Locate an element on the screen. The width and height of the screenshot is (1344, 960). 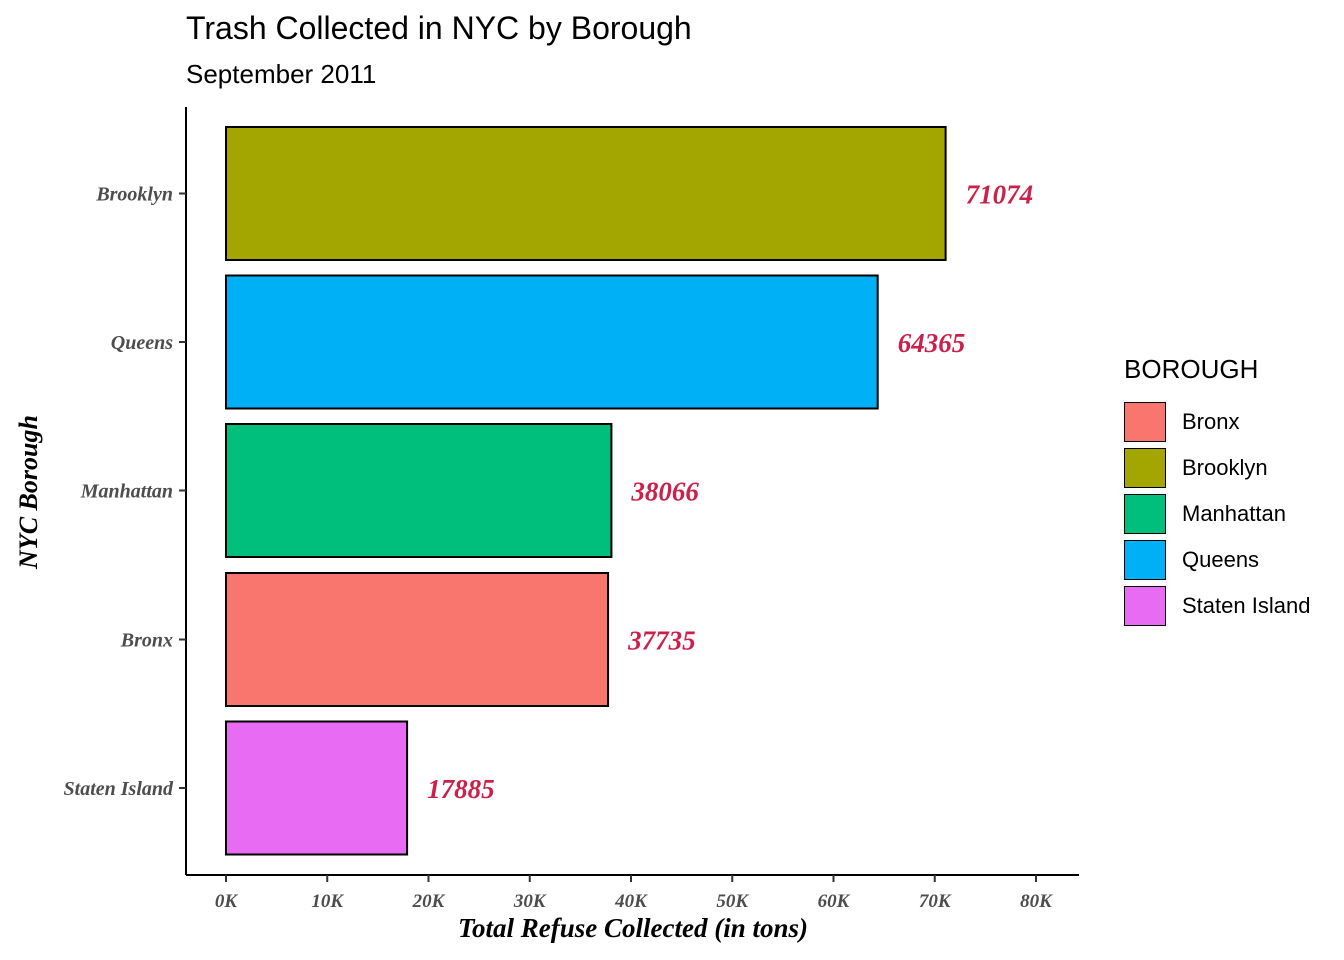
legend-label: Queens is located at coordinates (1221, 559).